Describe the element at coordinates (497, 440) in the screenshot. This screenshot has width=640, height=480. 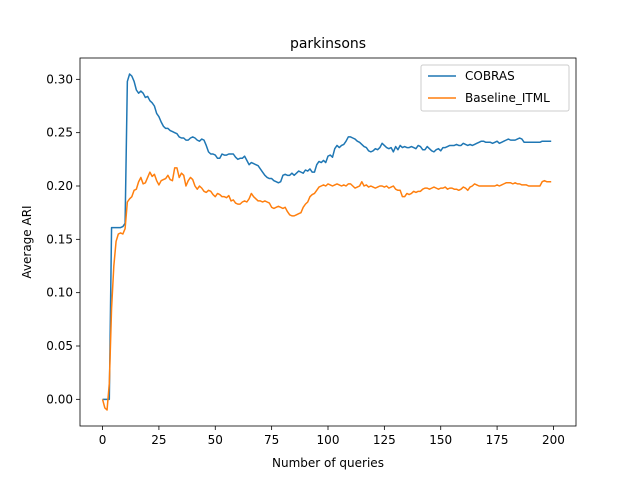
I see `x-tick-label: 175` at that location.